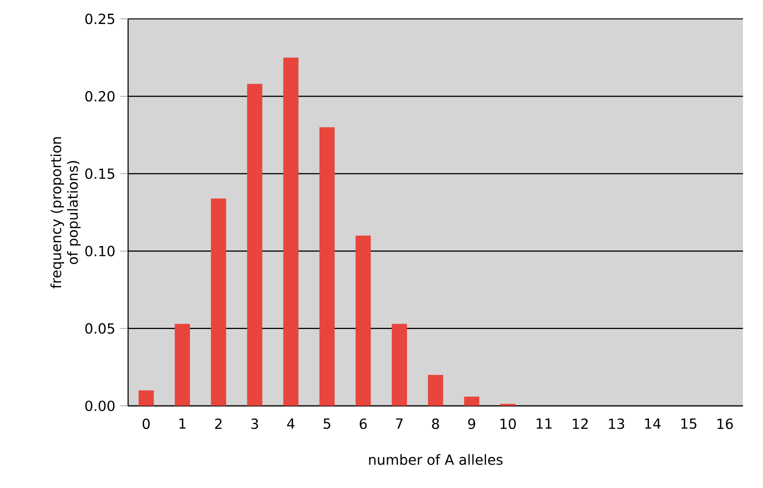 The width and height of the screenshot is (763, 488). Describe the element at coordinates (100, 251) in the screenshot. I see `y-tick-label: 0.10` at that location.